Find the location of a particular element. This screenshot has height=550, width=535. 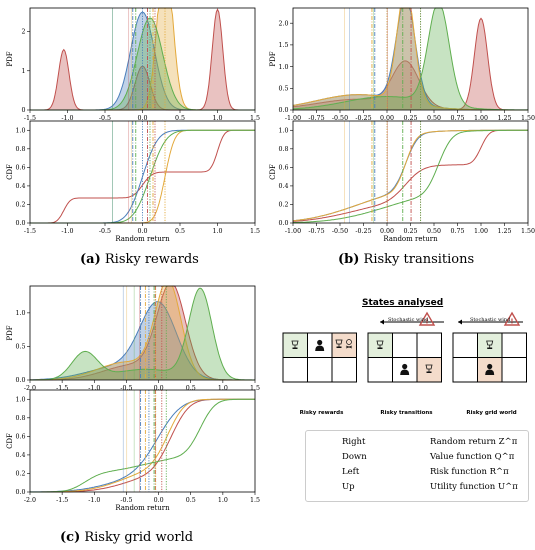

caption-a: (a) Risky rewards is located at coordinates (139, 259).